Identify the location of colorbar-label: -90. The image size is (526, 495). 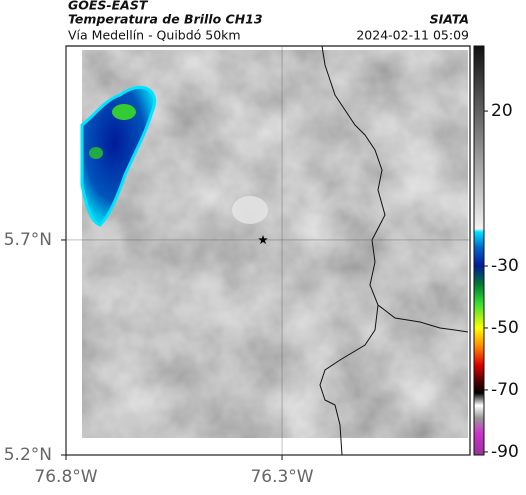
(505, 452).